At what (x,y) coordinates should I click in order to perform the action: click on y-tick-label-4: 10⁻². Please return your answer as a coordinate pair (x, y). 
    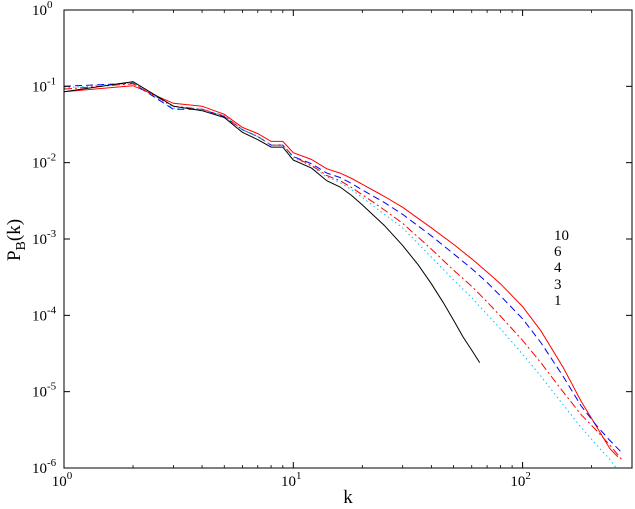
    Looking at the image, I should click on (44, 162).